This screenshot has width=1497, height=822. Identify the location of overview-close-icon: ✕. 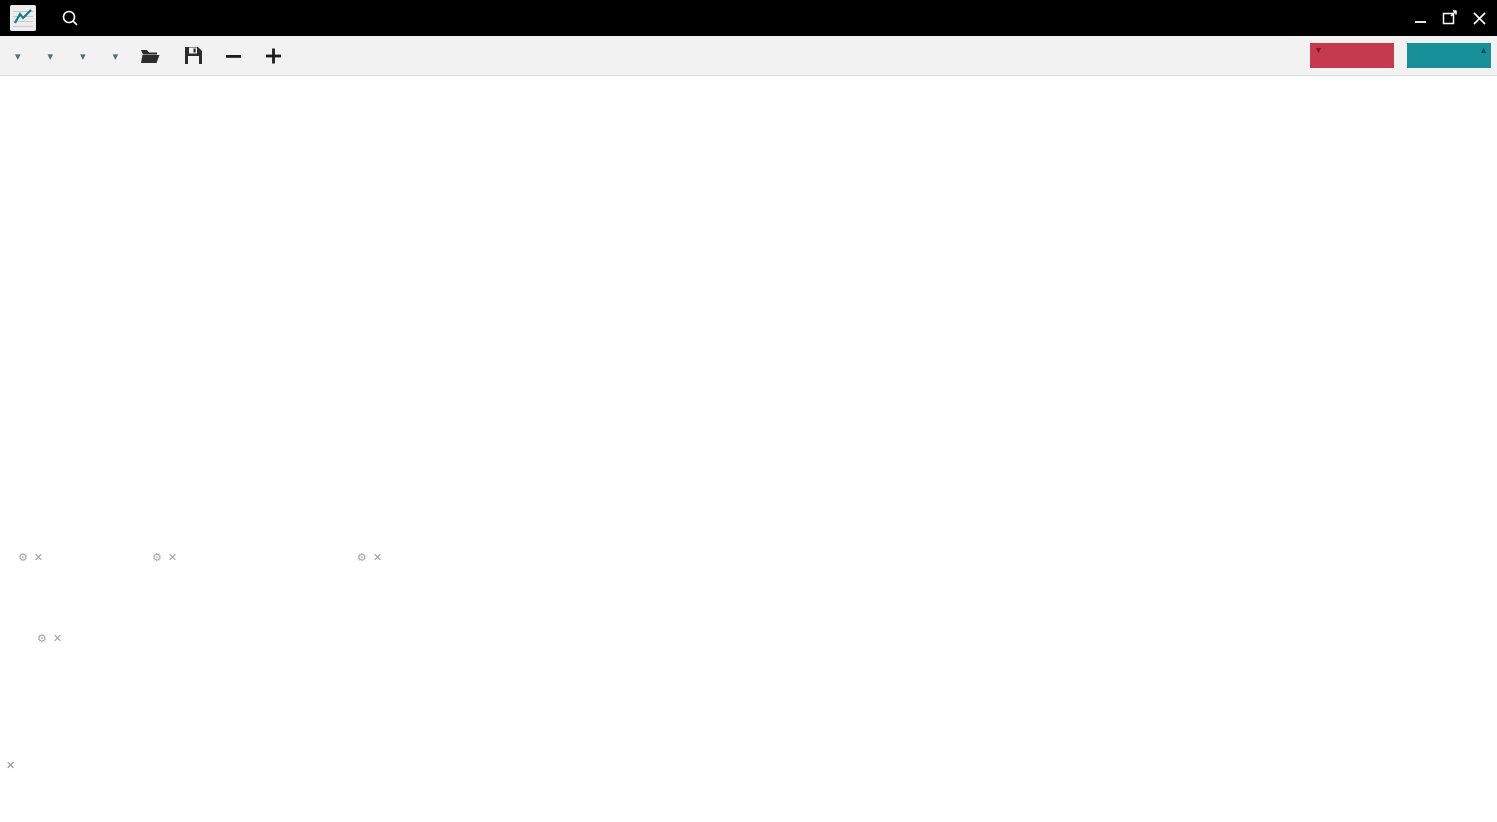
(11, 766).